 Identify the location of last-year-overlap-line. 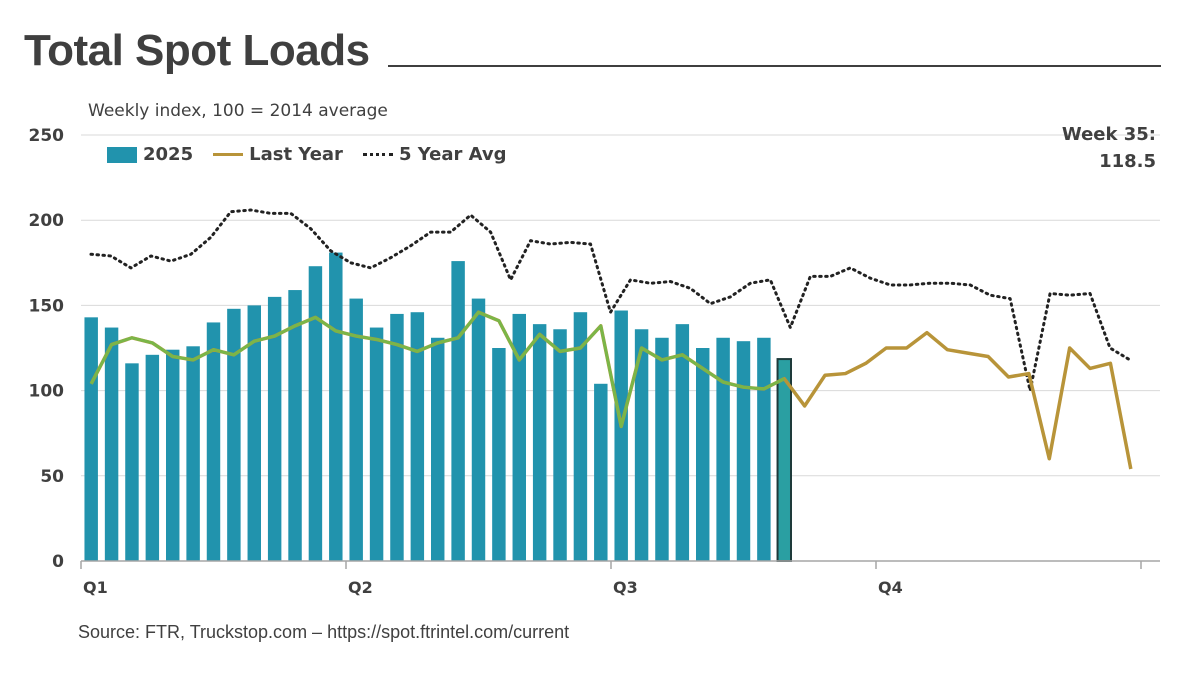
(437, 369).